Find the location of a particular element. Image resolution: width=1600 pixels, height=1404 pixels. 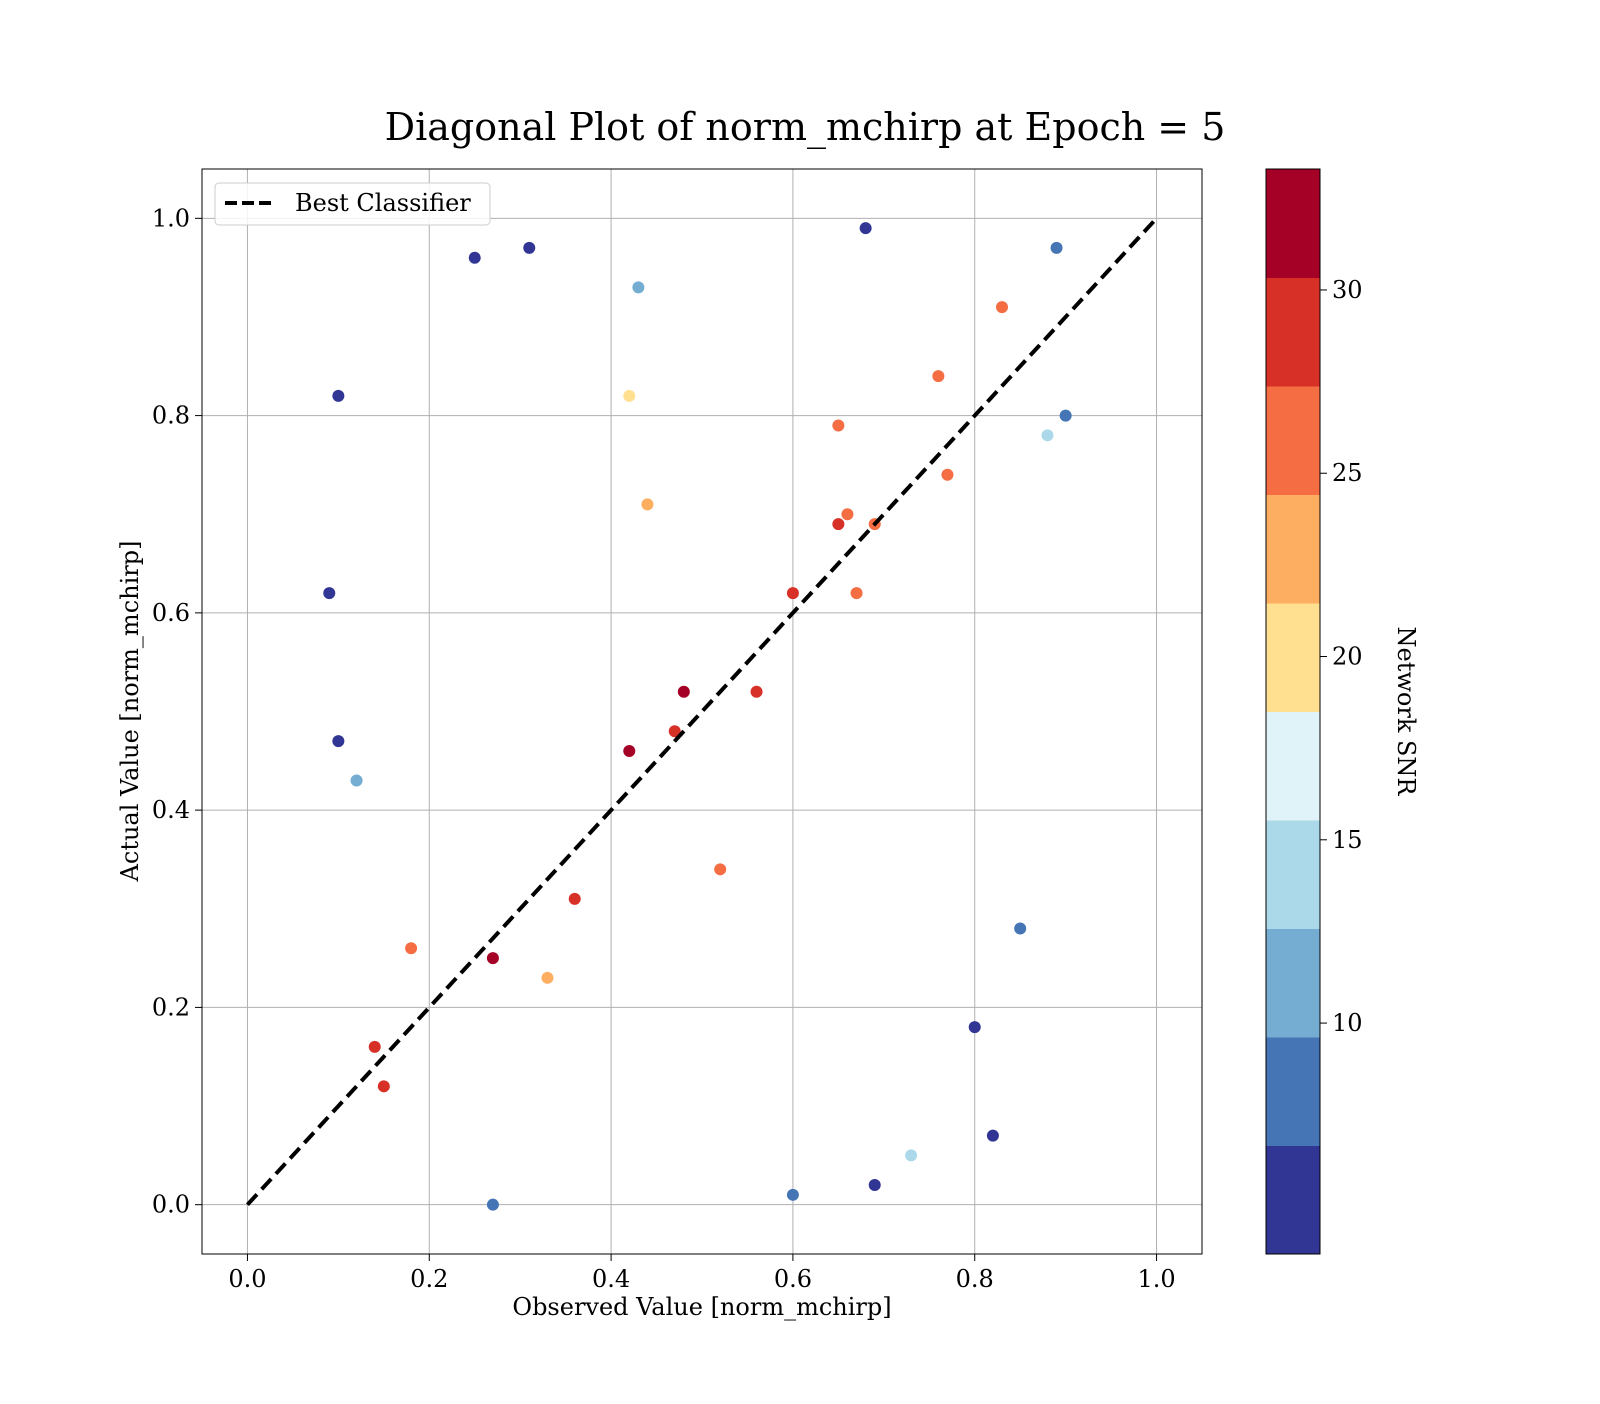

colorbar-tick-label: 10 is located at coordinates (1347, 1023).